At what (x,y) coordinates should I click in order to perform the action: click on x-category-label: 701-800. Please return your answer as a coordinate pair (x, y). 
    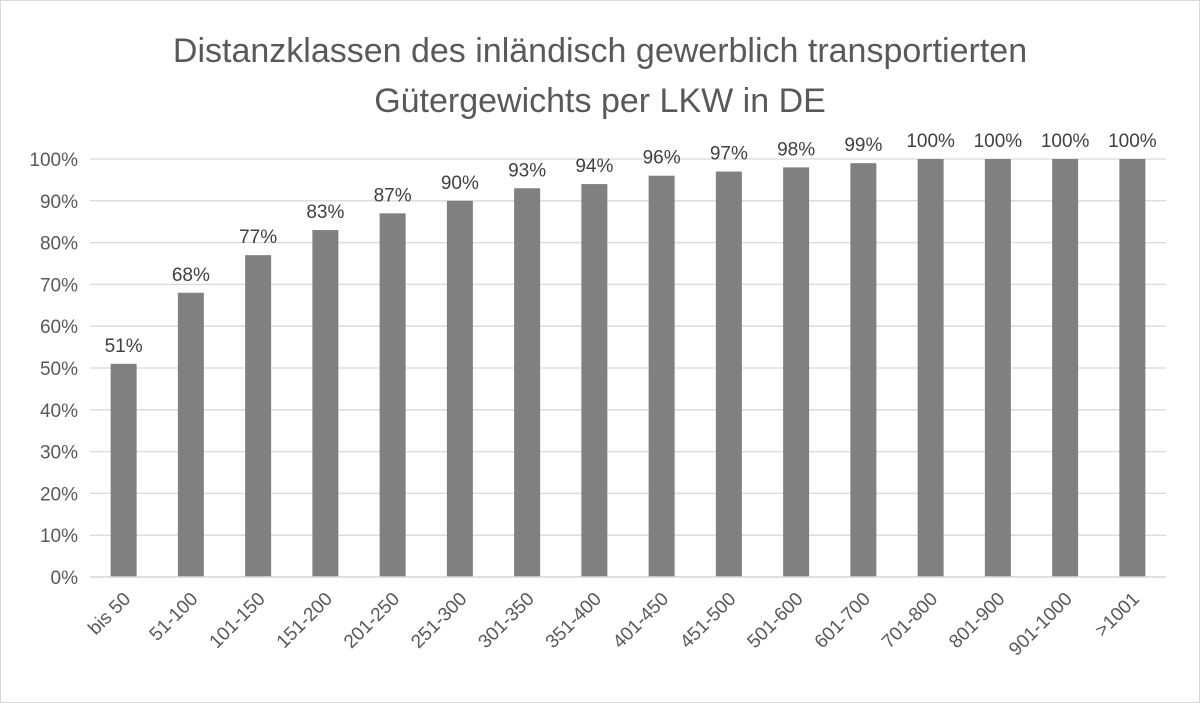
    Looking at the image, I should click on (910, 621).